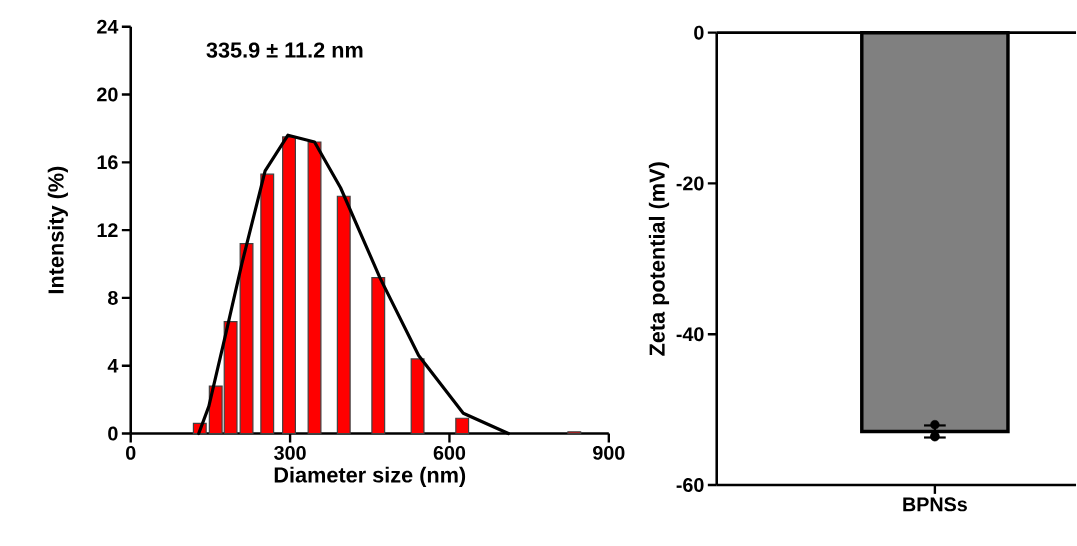  I want to click on x-tick-label: 600, so click(449, 452).